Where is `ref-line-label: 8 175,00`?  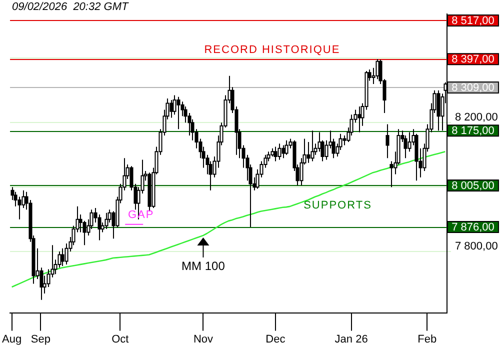 ref-line-label: 8 175,00 is located at coordinates (473, 131).